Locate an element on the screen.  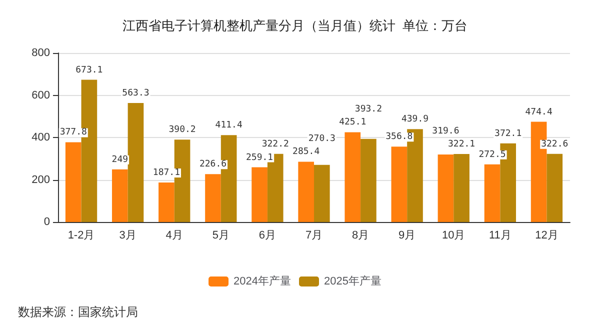
data-label: 322.1 is located at coordinates (462, 144).